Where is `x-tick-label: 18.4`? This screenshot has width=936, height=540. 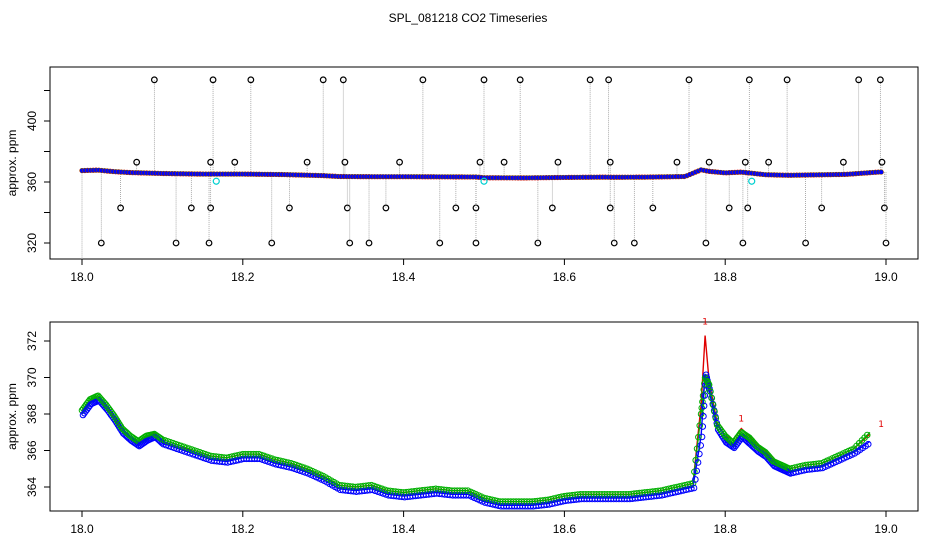 x-tick-label: 18.4 is located at coordinates (404, 529).